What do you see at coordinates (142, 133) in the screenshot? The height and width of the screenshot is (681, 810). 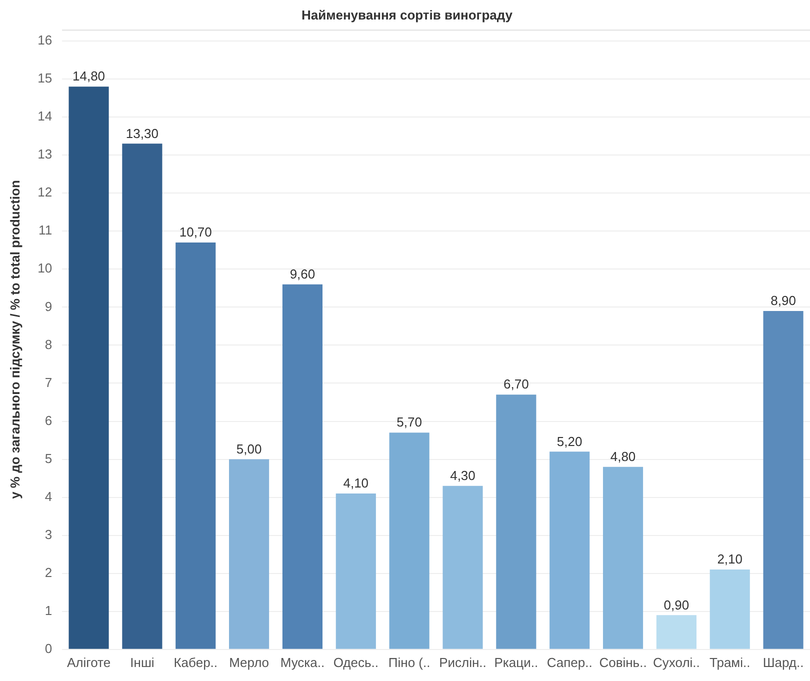 I see `data-label: 13,30` at bounding box center [142, 133].